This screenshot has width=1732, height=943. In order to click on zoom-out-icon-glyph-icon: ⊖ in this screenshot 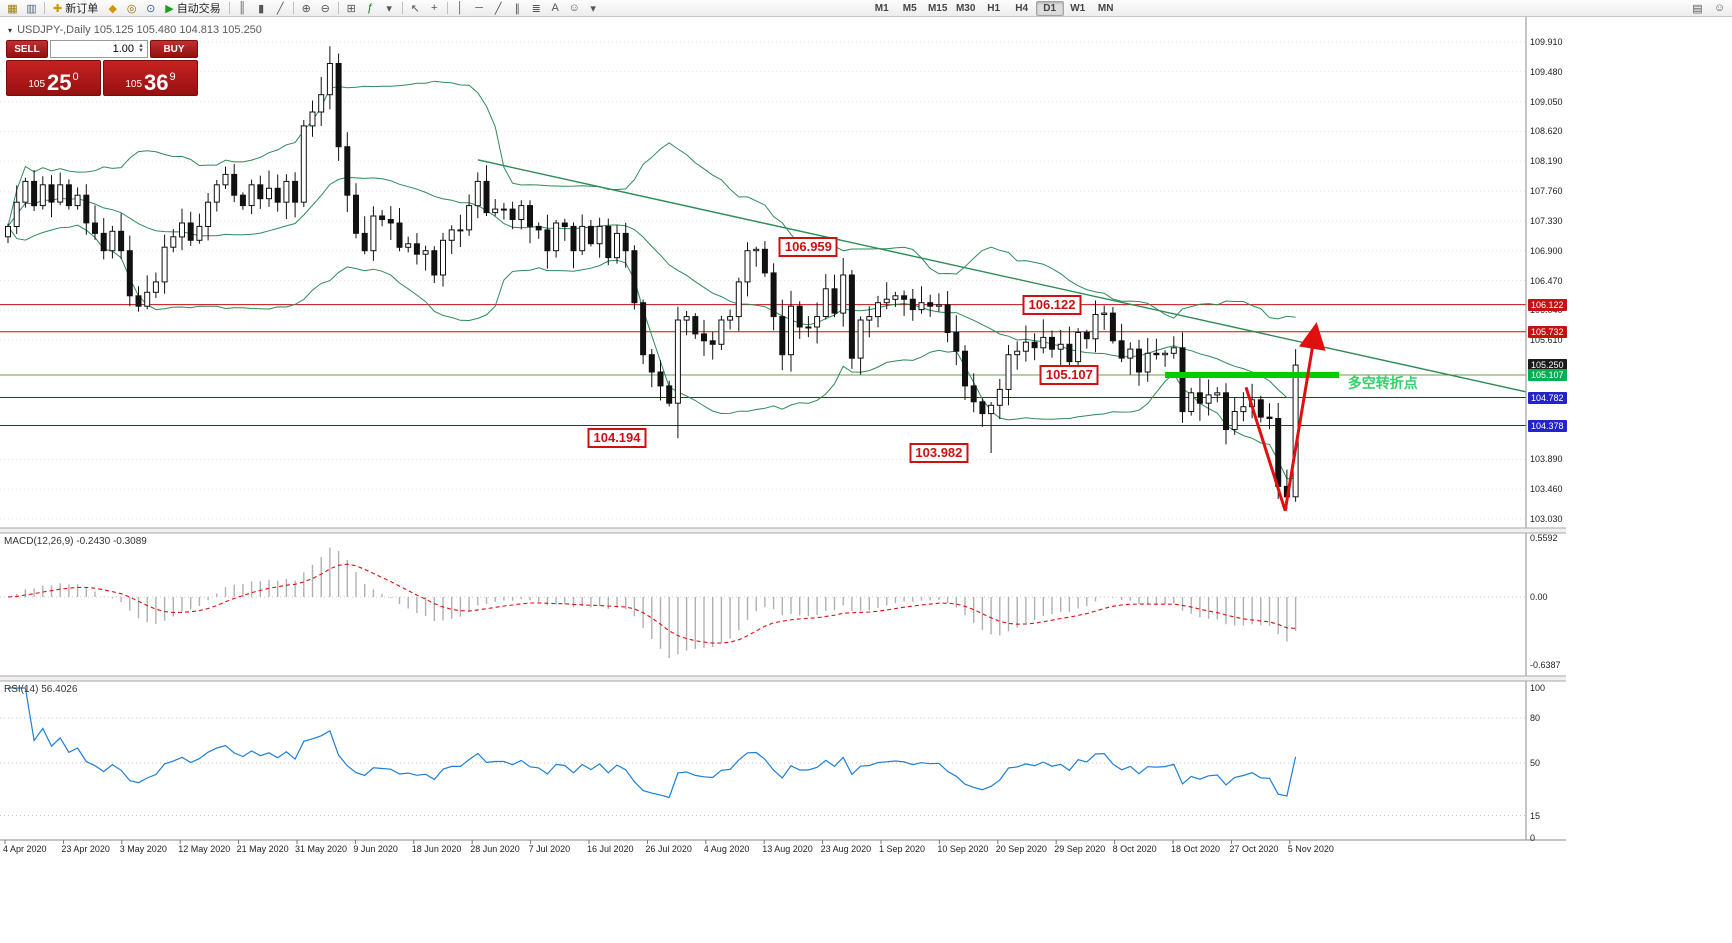, I will do `click(325, 8)`.